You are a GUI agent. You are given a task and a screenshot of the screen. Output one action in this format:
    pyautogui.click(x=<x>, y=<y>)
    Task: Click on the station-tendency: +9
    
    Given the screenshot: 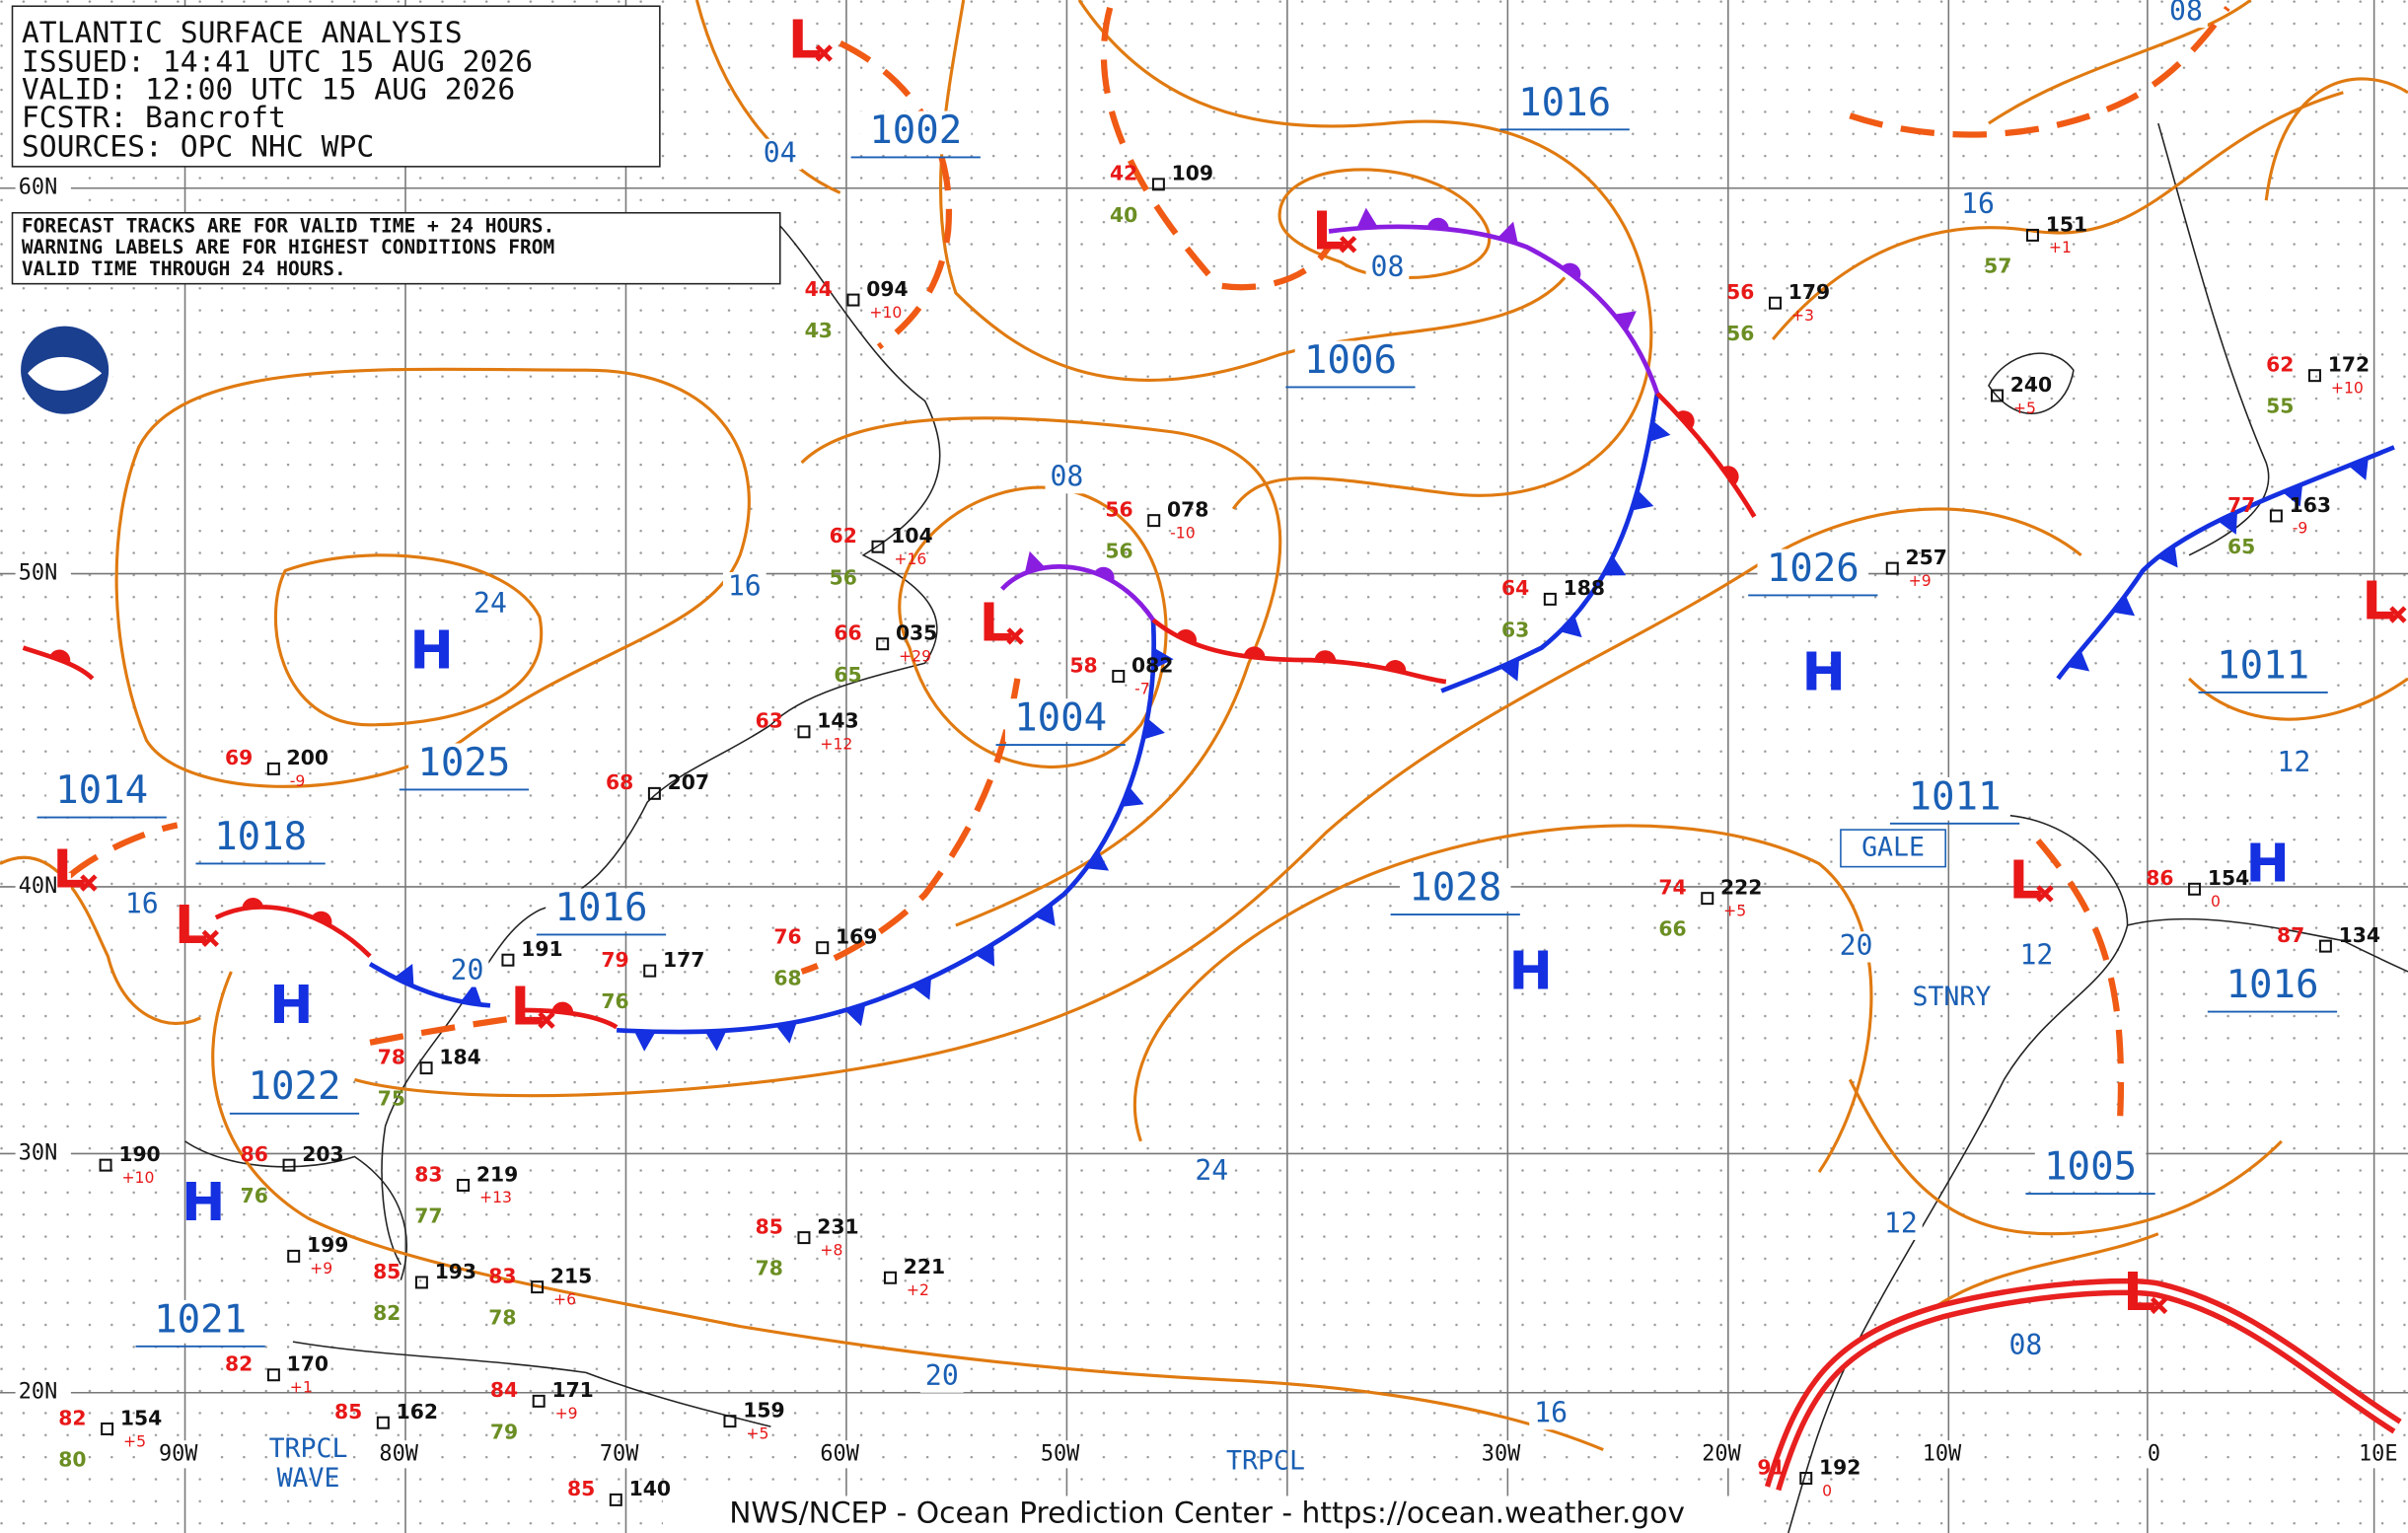 What is the action you would take?
    pyautogui.click(x=321, y=1268)
    